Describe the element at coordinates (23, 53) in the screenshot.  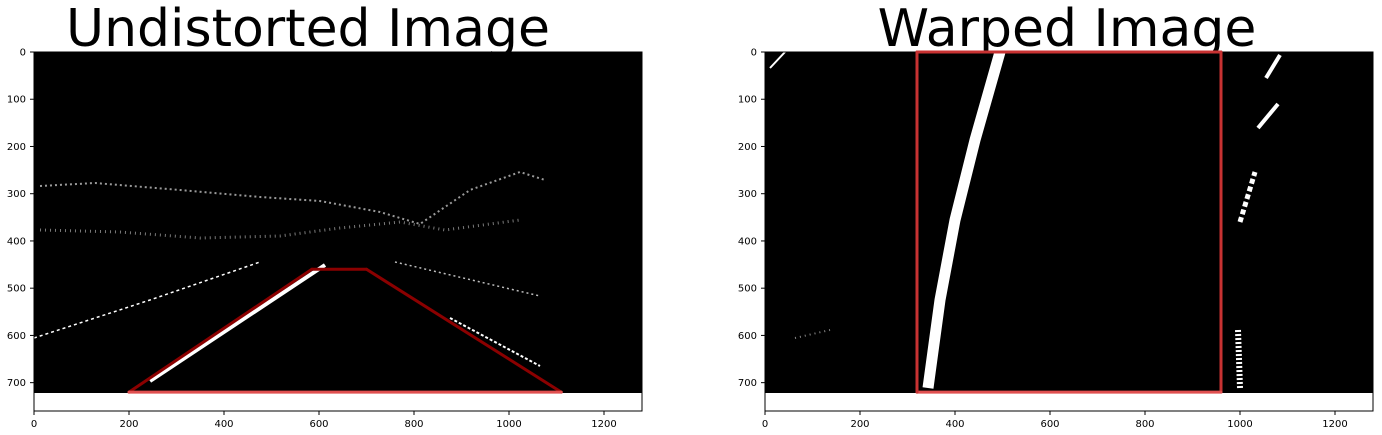
I see `undistorted-y-tick-label: 0` at that location.